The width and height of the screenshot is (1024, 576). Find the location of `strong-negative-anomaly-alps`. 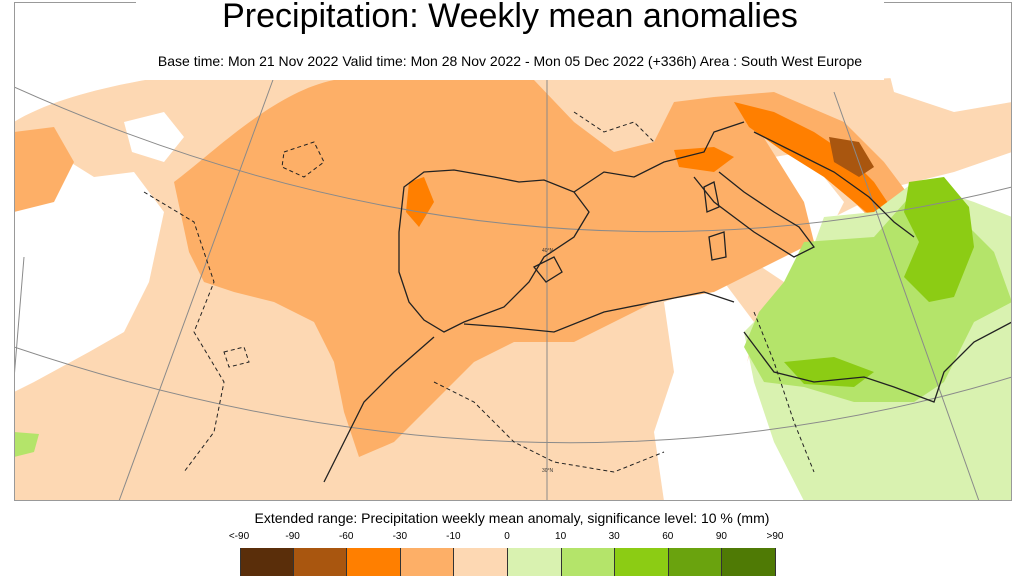

strong-negative-anomaly-alps is located at coordinates (704, 159).